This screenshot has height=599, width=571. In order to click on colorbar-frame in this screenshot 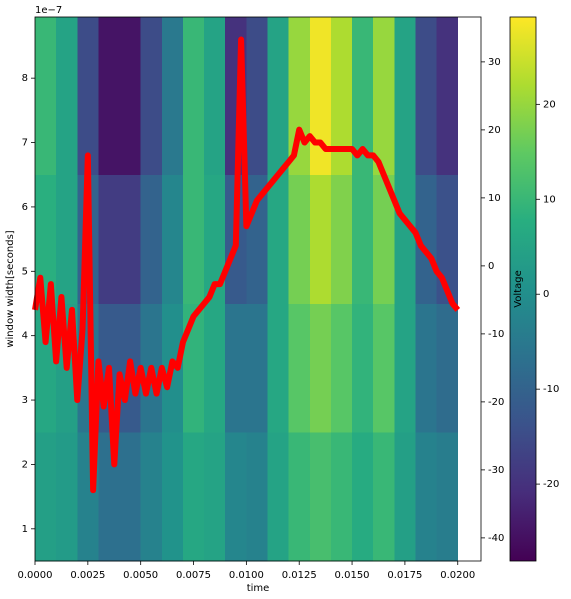, I will do `click(523, 289)`.